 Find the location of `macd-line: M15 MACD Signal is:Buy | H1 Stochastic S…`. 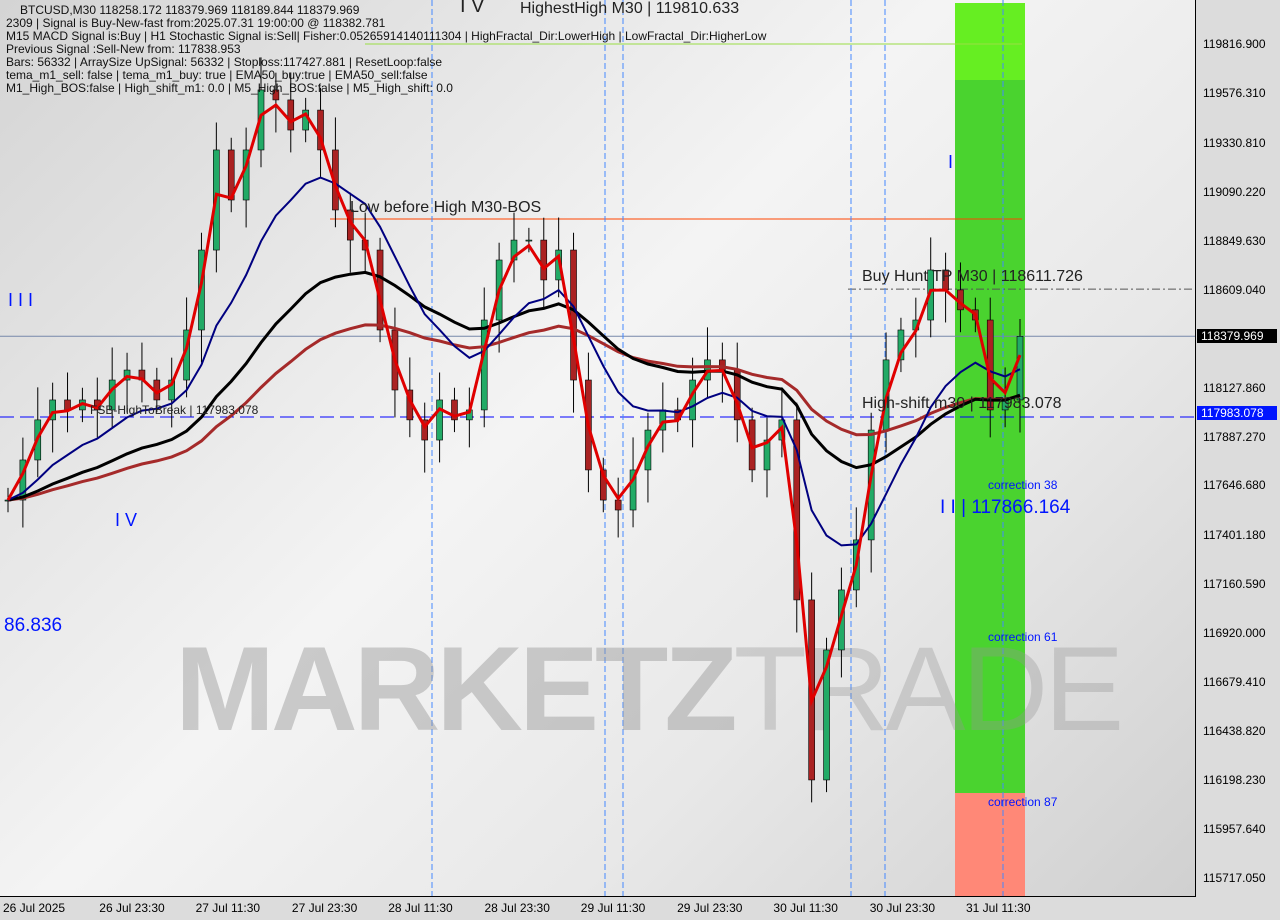

macd-line: M15 MACD Signal is:Buy | H1 Stochastic S… is located at coordinates (386, 36).